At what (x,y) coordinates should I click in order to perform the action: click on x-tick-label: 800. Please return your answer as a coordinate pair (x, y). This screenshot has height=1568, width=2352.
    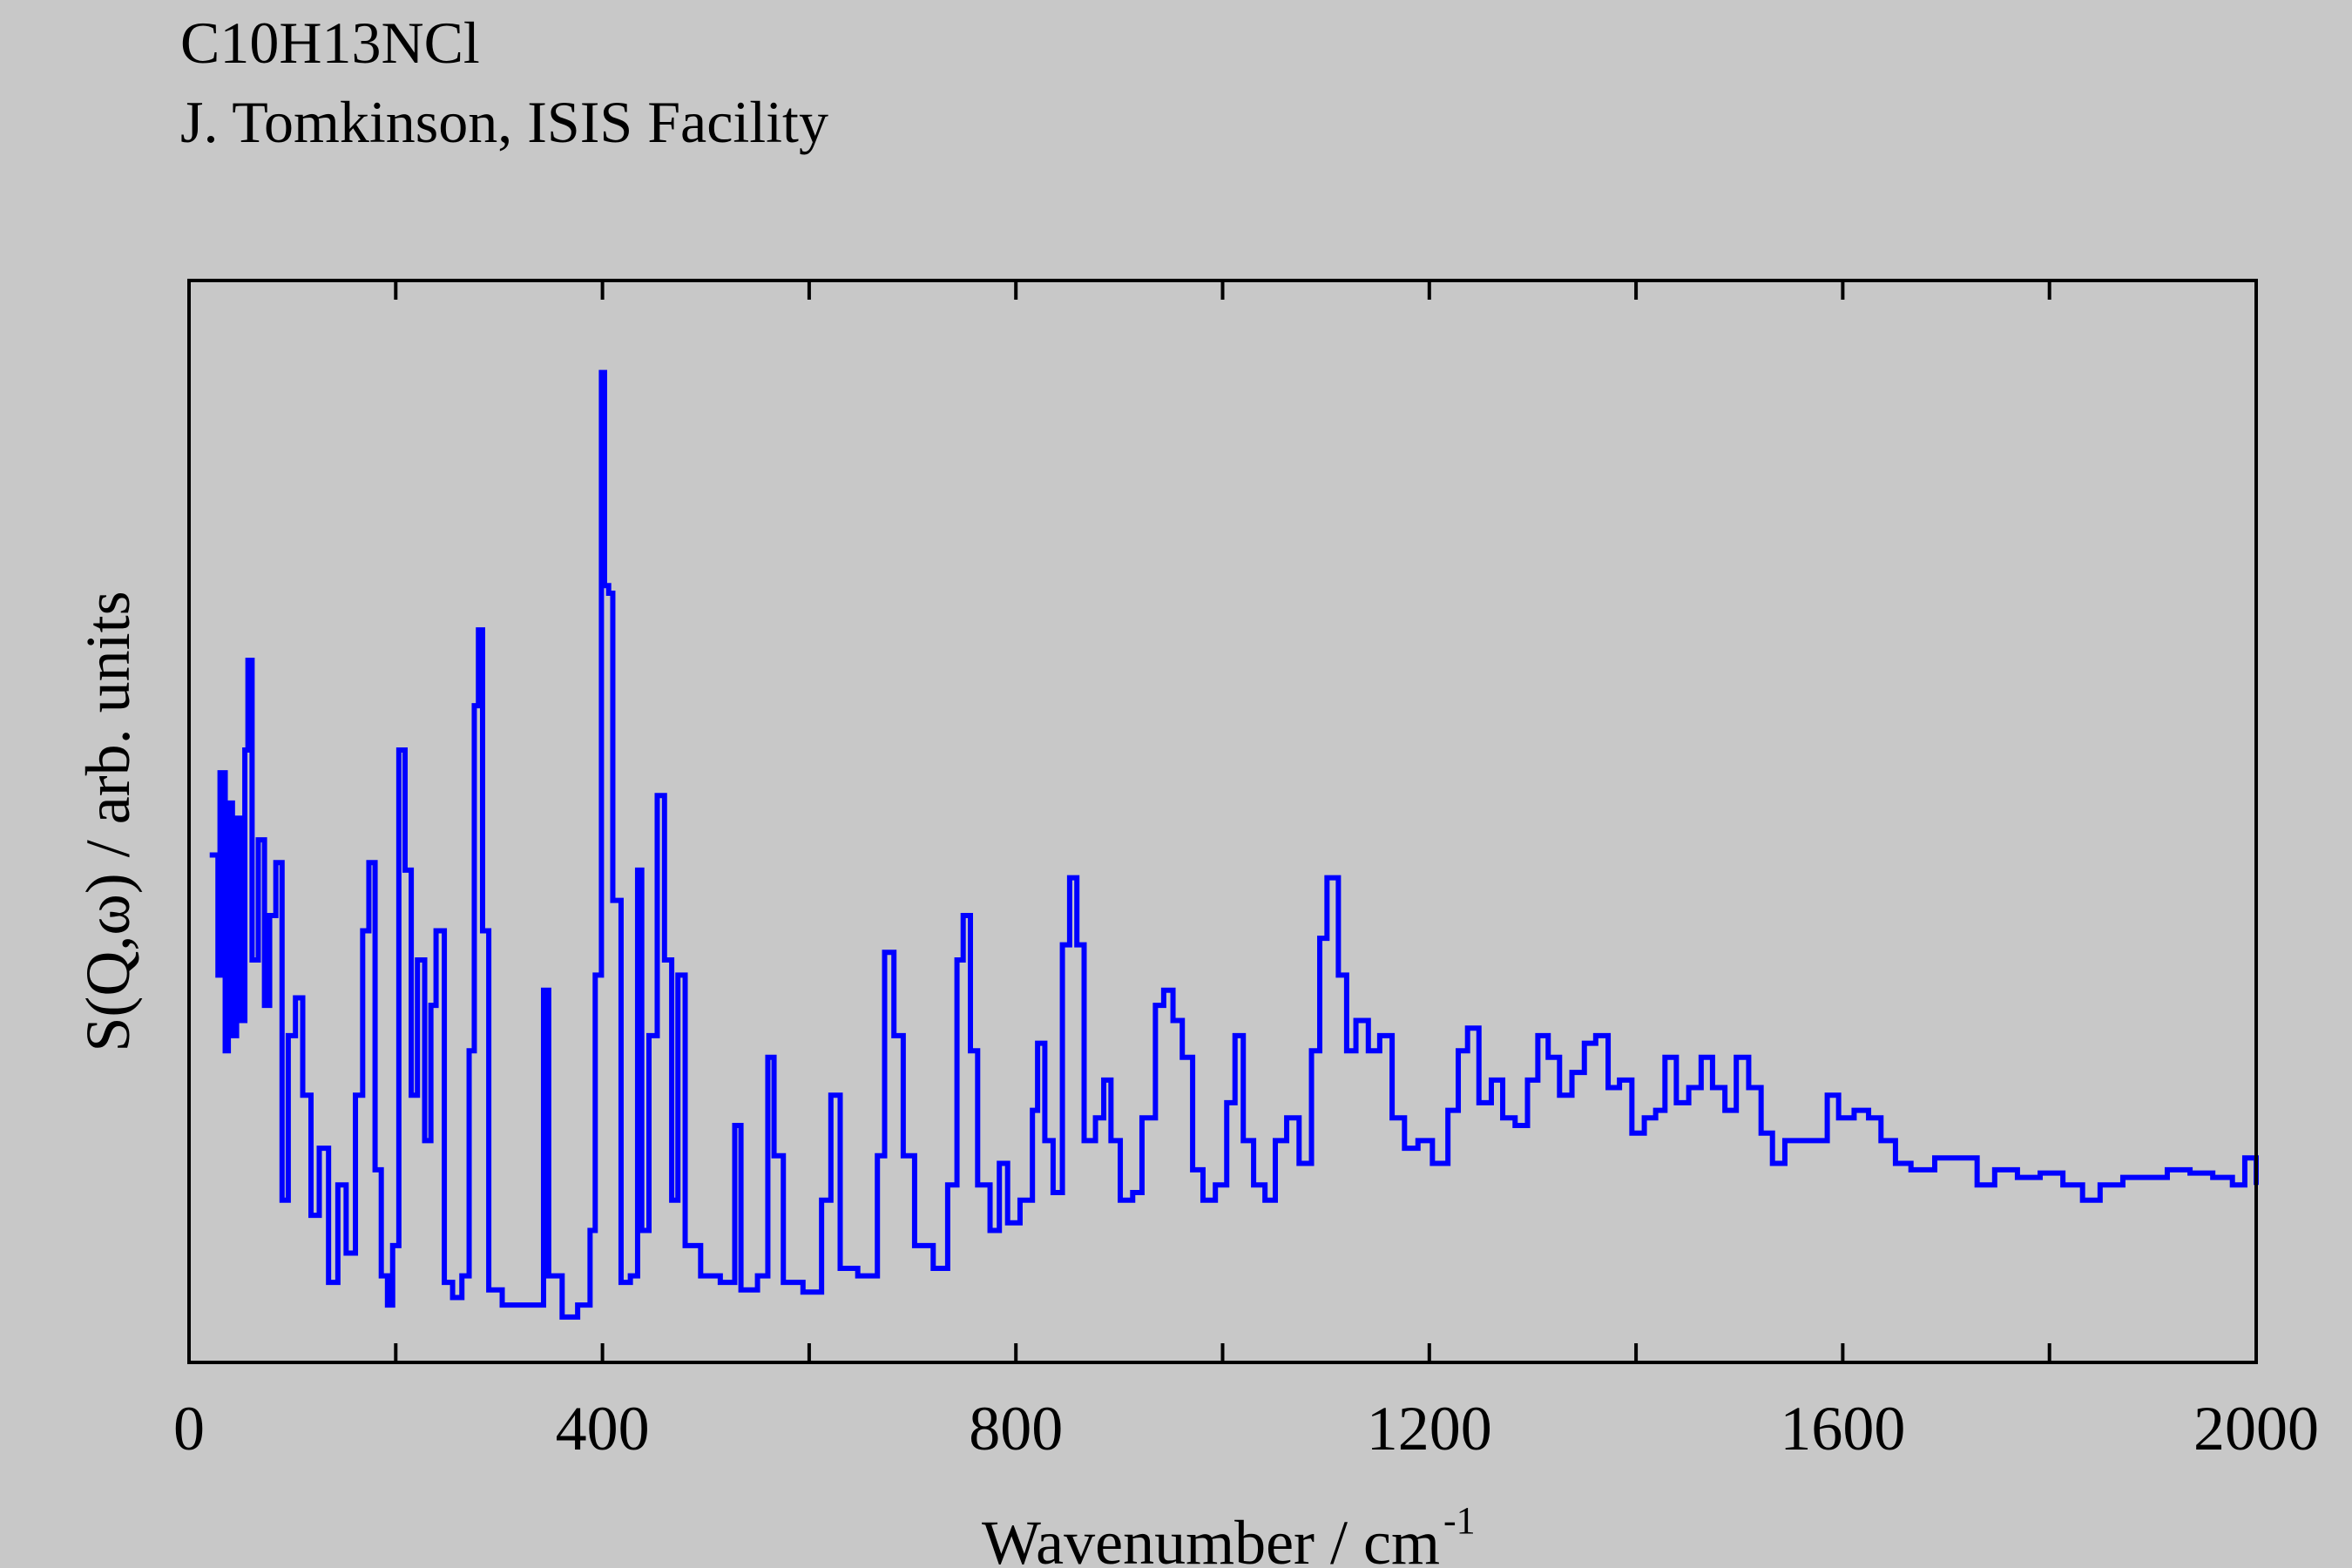
    Looking at the image, I should click on (1016, 1428).